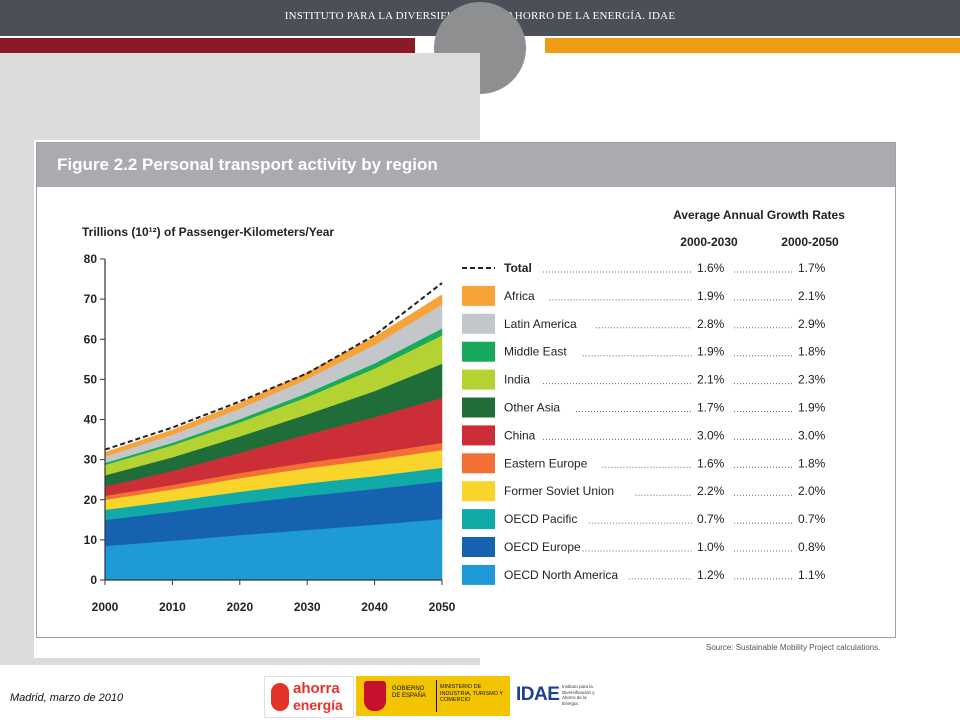 Image resolution: width=960 pixels, height=720 pixels. I want to click on x-tick-label: 2050, so click(442, 607).